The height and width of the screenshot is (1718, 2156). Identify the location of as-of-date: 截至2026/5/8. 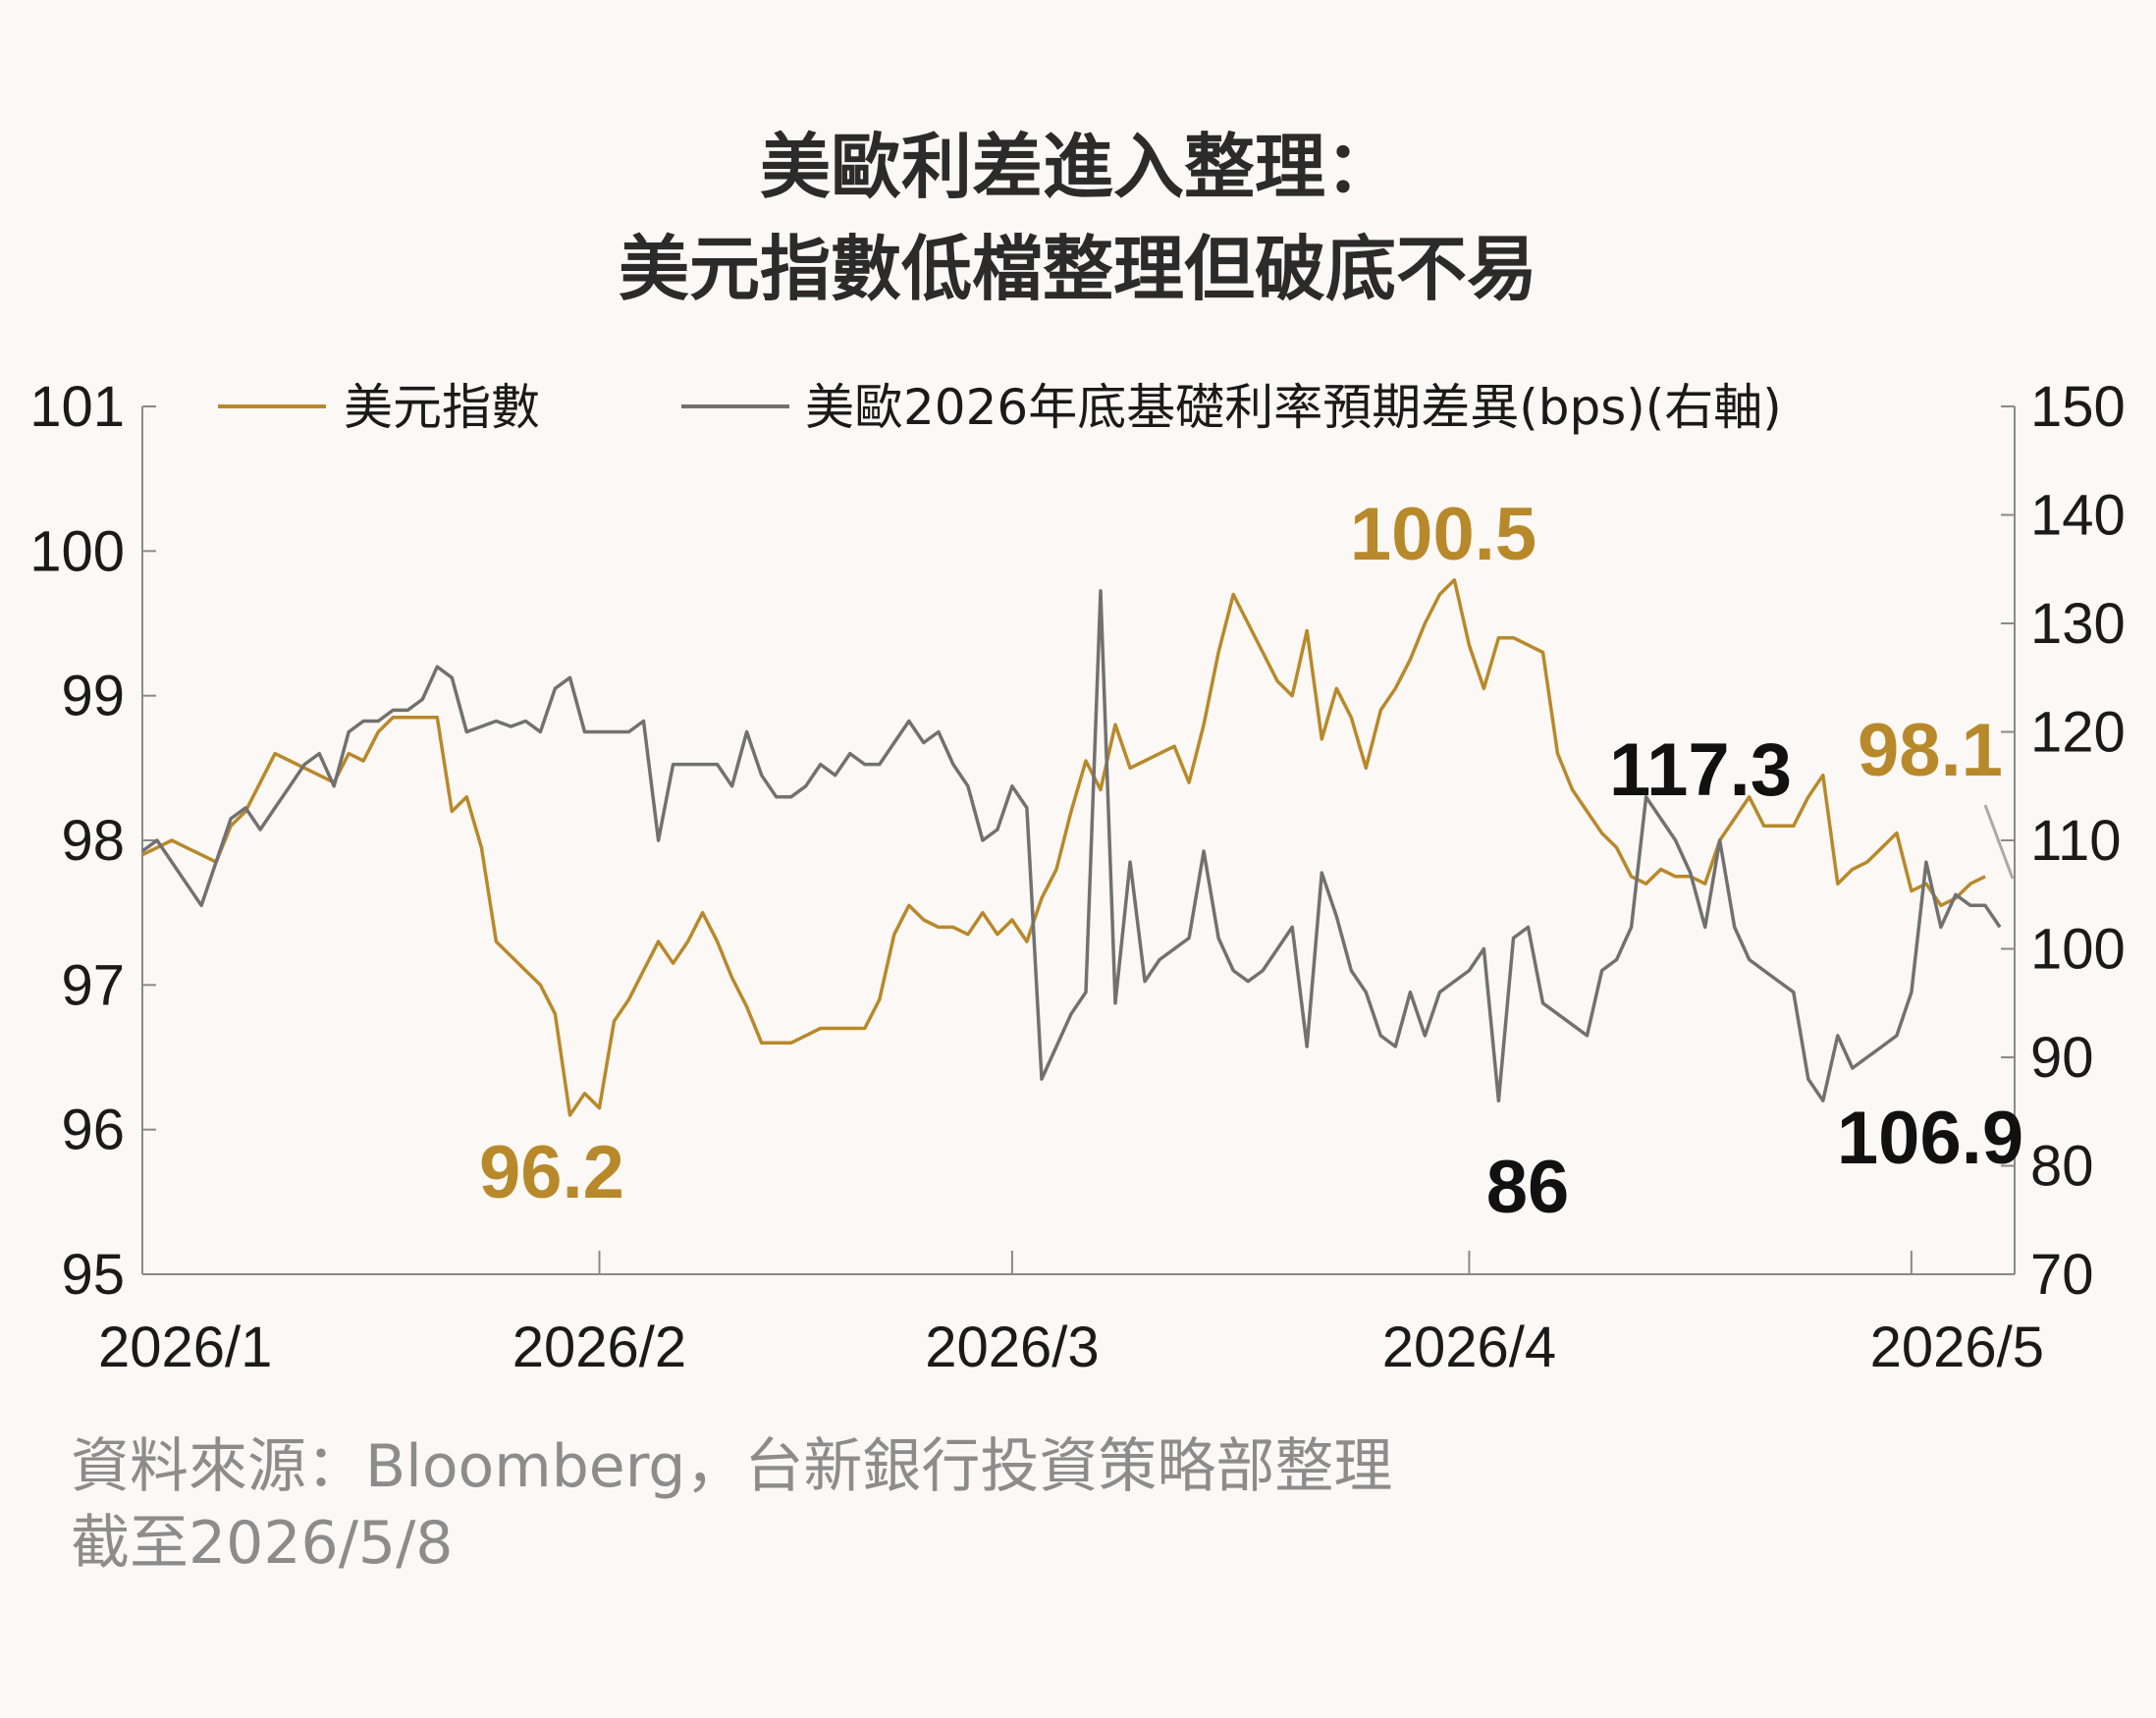
(263, 1544).